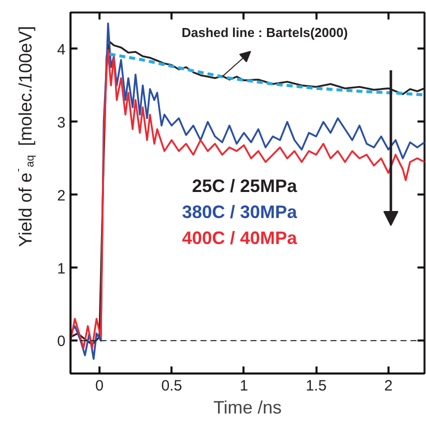 Image resolution: width=426 pixels, height=428 pixels. Describe the element at coordinates (24, 136) in the screenshot. I see `y-axis-title: Yield of e-aq [molec./100eV]` at that location.